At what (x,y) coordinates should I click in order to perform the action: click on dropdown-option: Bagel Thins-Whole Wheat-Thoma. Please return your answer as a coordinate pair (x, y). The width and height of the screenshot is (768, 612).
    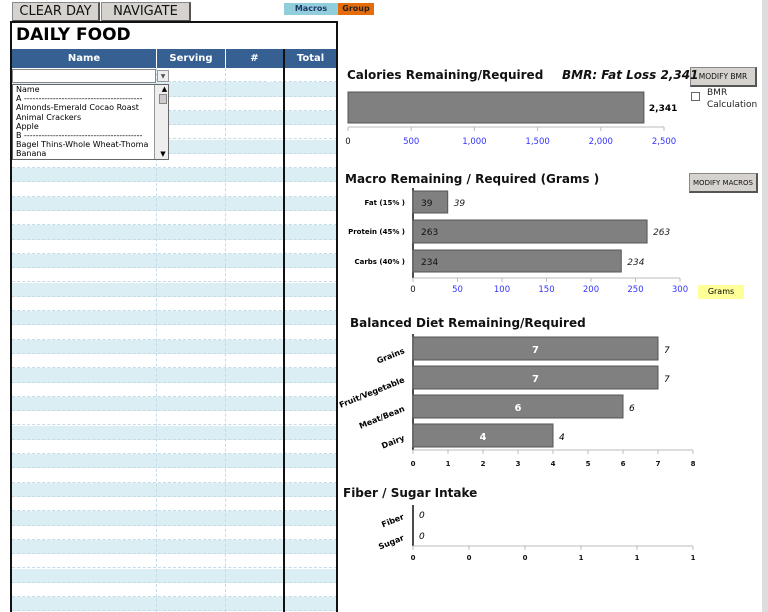
    Looking at the image, I should click on (82, 145).